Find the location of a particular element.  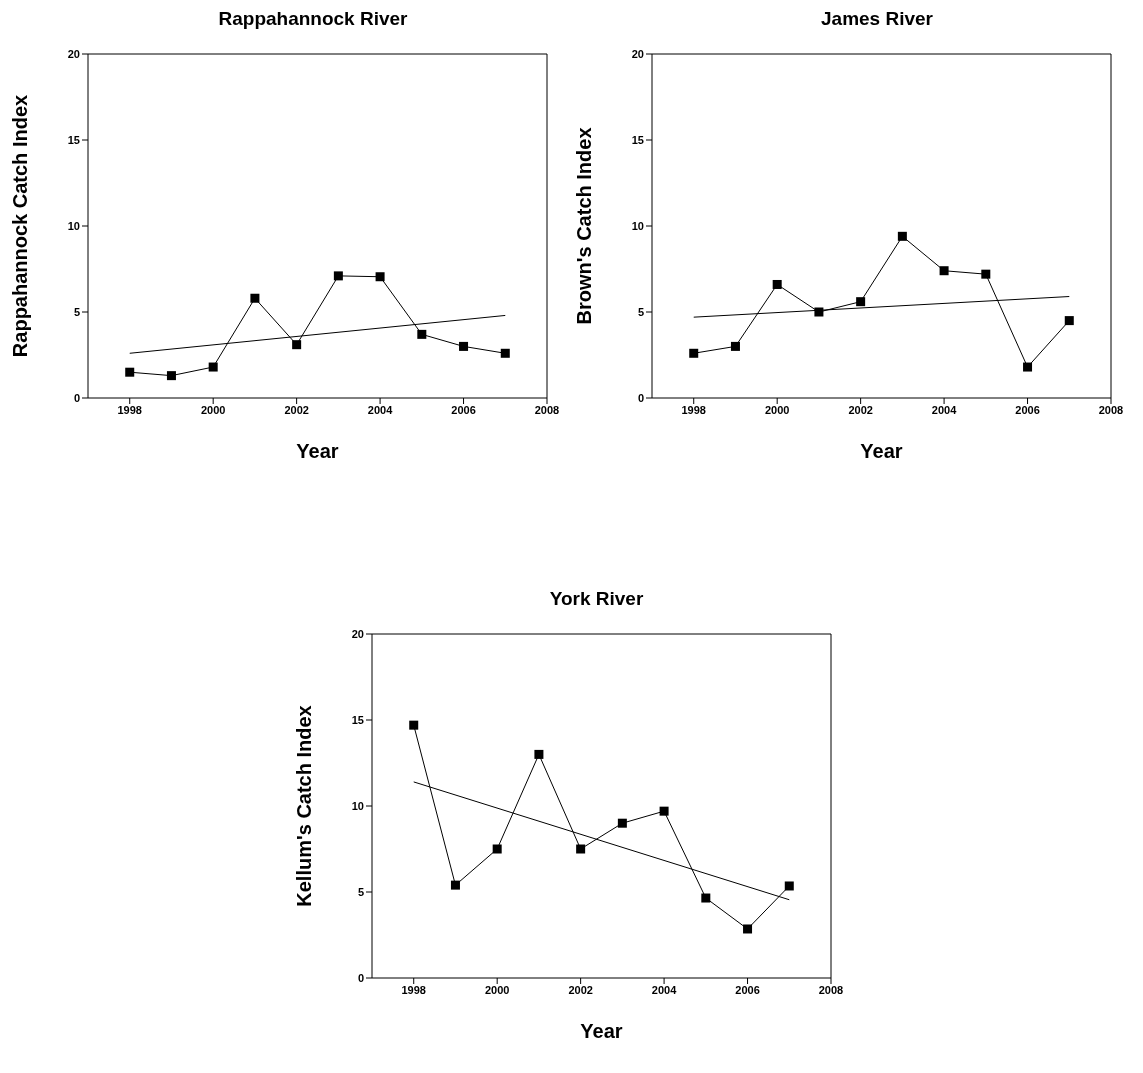

y-axis-title: Rappahannock Catch Index is located at coordinates (20, 226).